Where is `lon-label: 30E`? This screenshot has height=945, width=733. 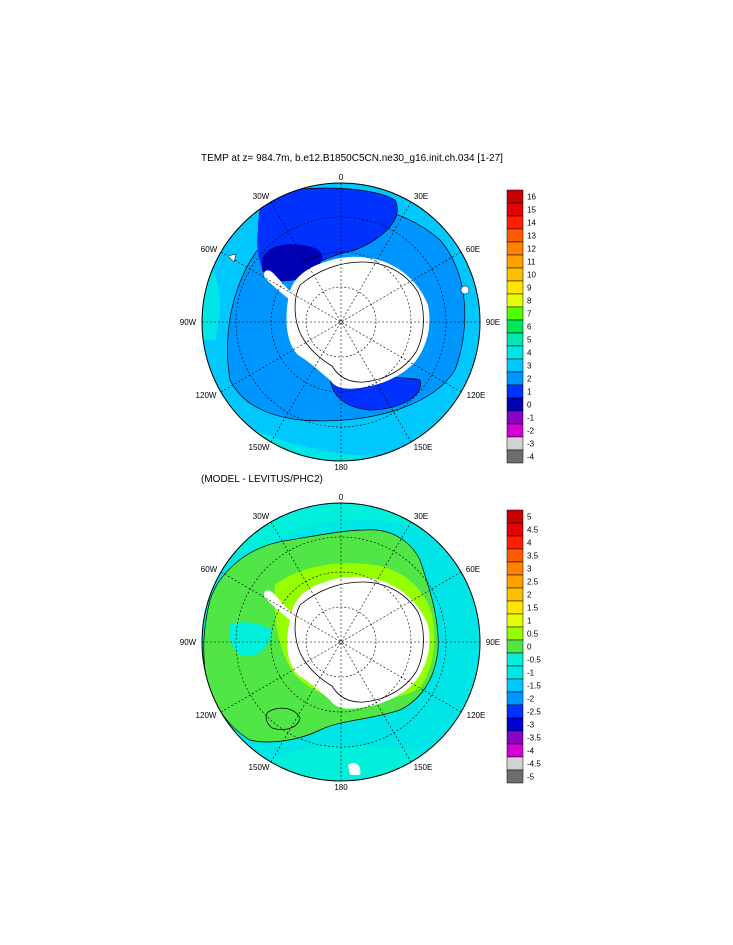 lon-label: 30E is located at coordinates (421, 516).